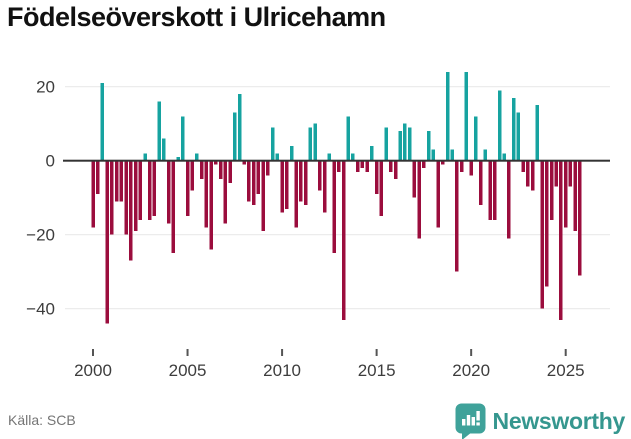 The width and height of the screenshot is (631, 439). I want to click on x-tick-label: 2005, so click(188, 370).